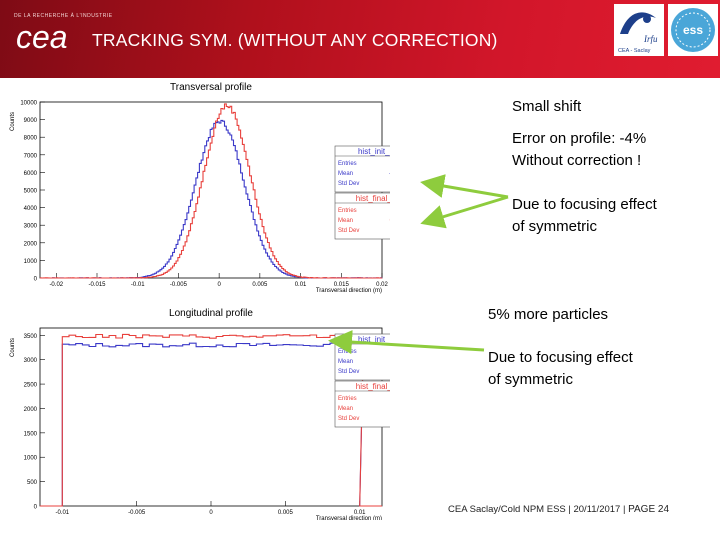 Image resolution: width=720 pixels, height=540 pixels. I want to click on footer-text: CEA Saclay/Cold NPM ESS | 20/11/2017 |, so click(537, 509).